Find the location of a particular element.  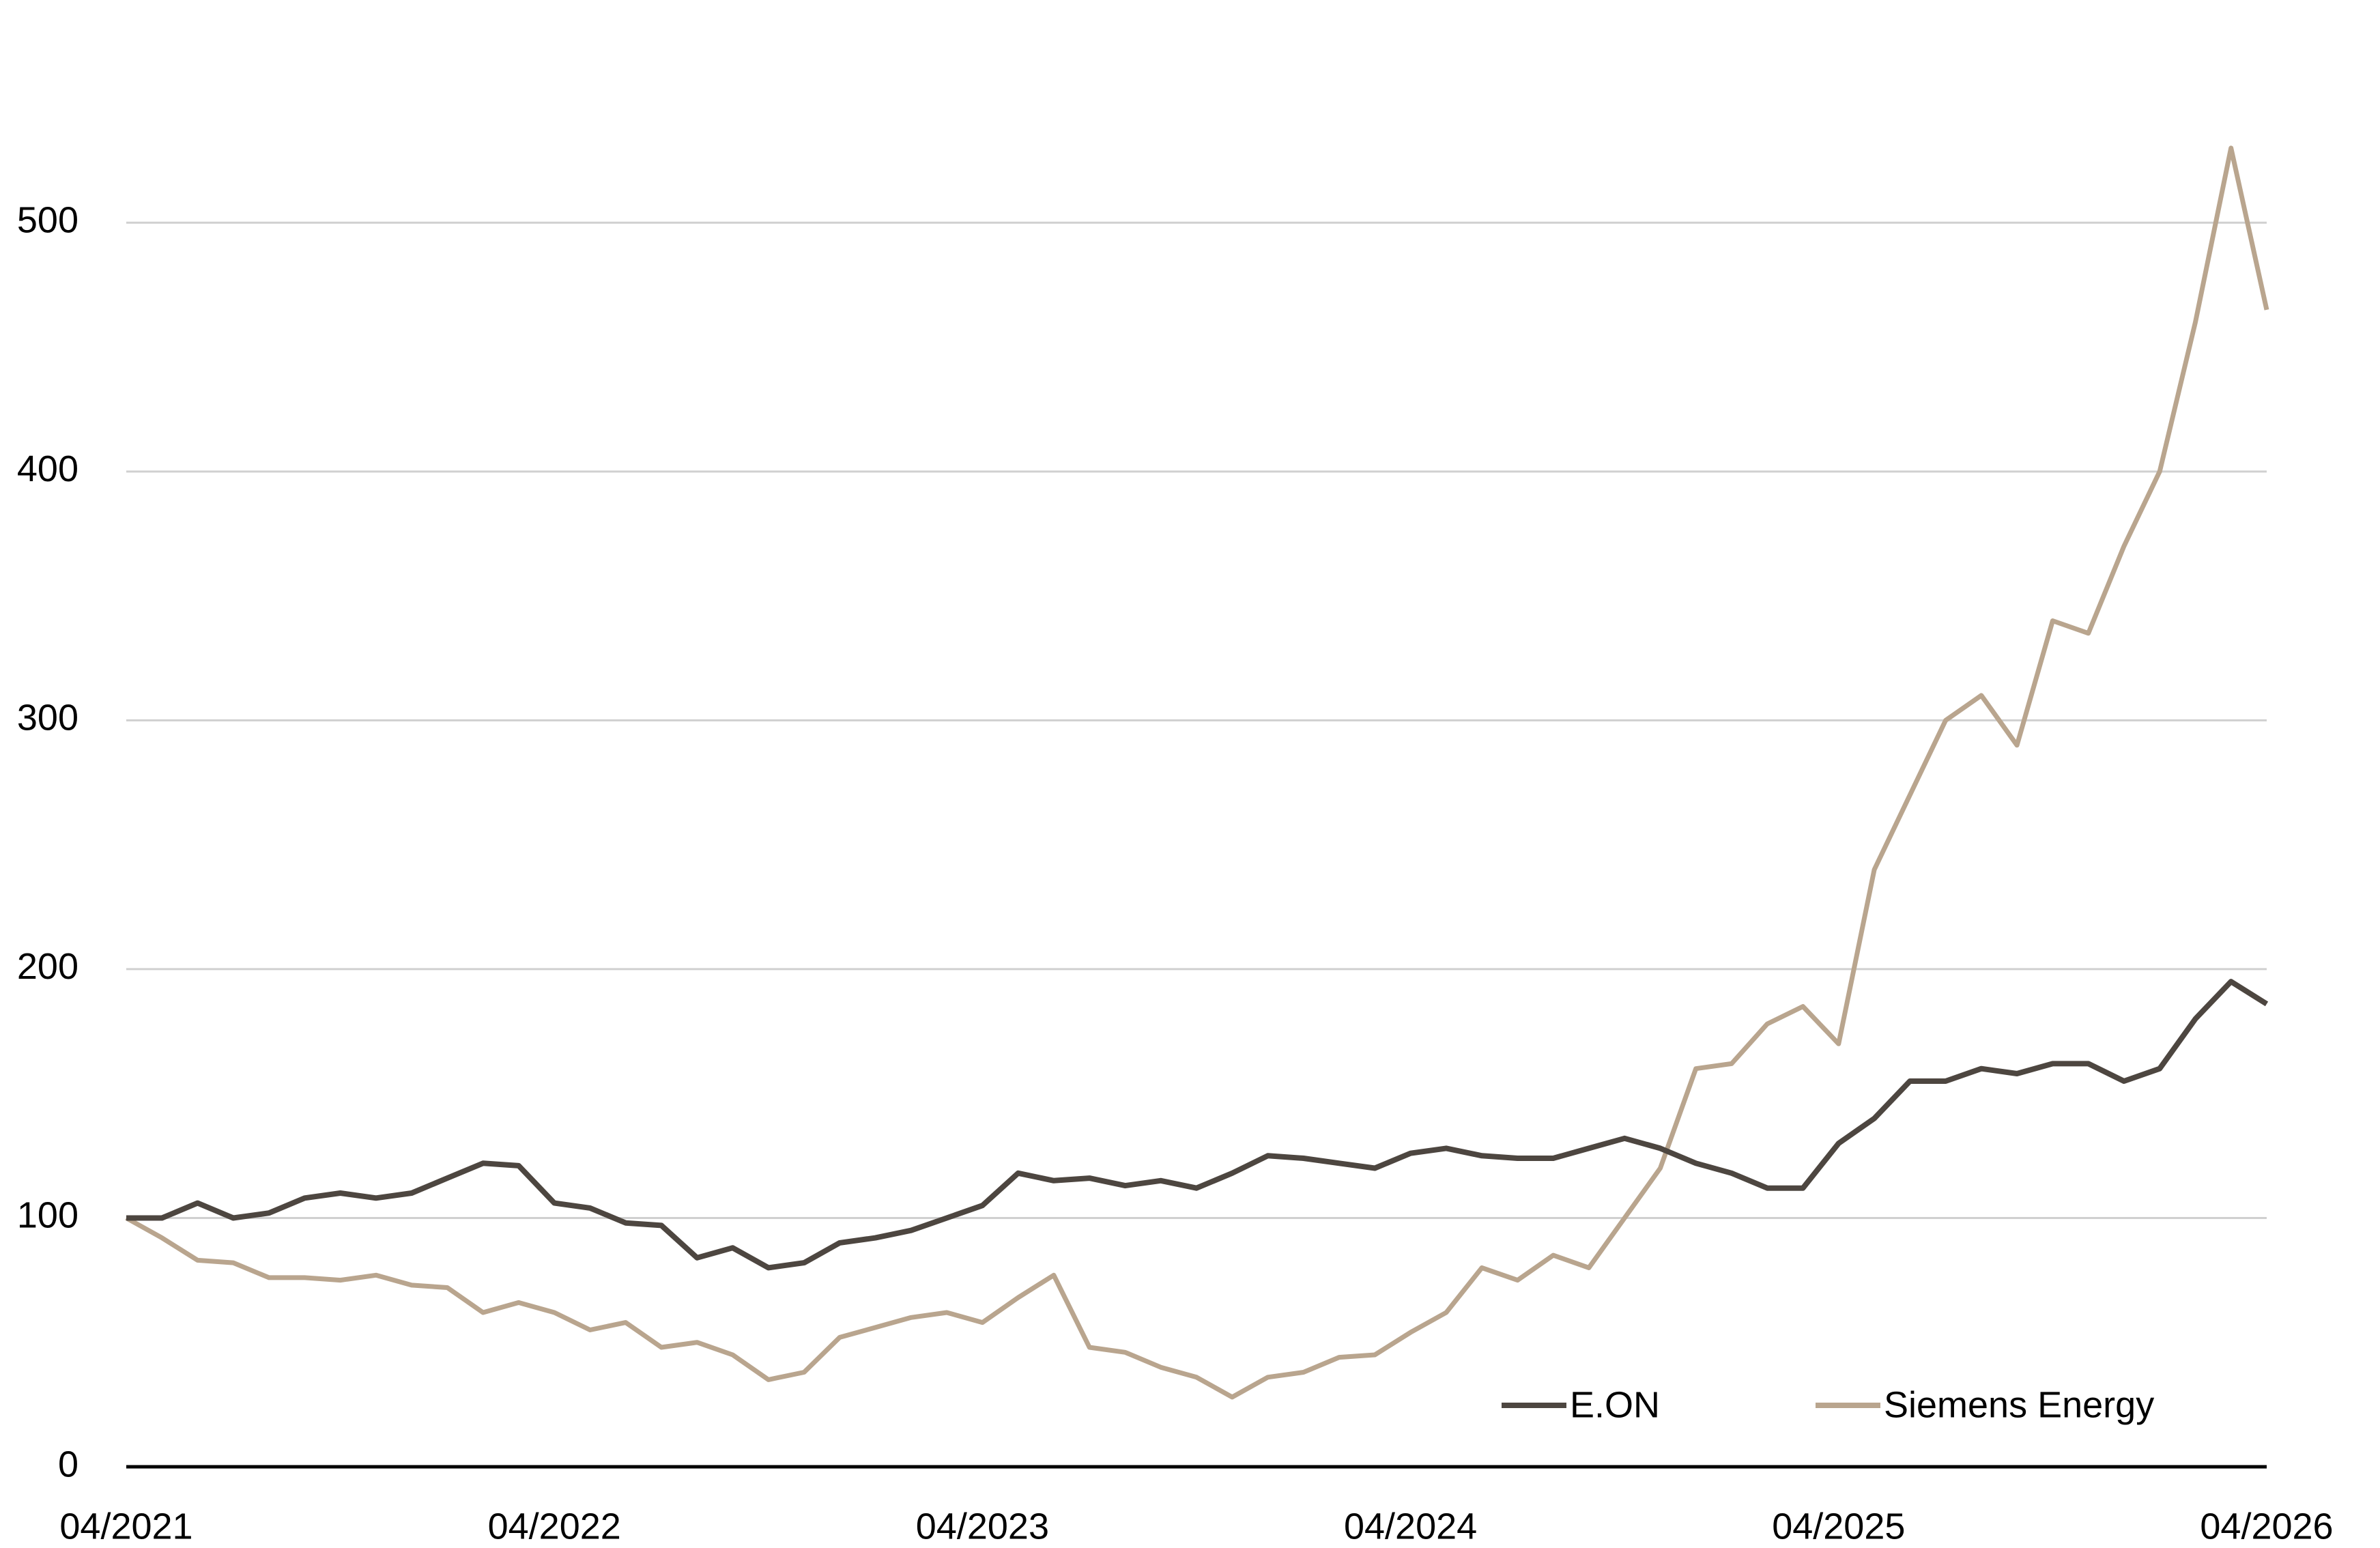

x-tick-label: 04/2025 is located at coordinates (1838, 1526).